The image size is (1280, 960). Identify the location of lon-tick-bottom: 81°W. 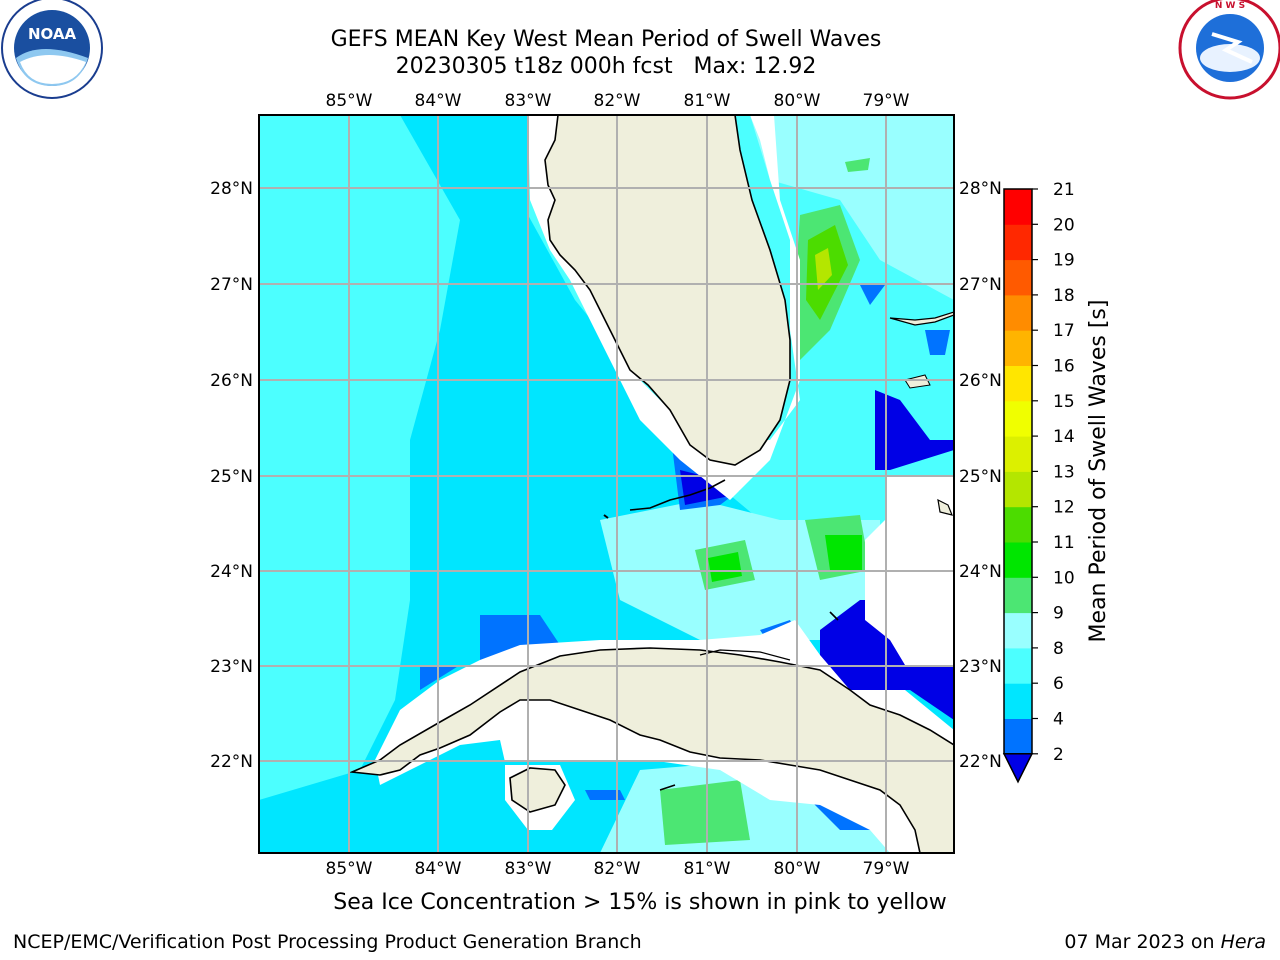
(707, 869).